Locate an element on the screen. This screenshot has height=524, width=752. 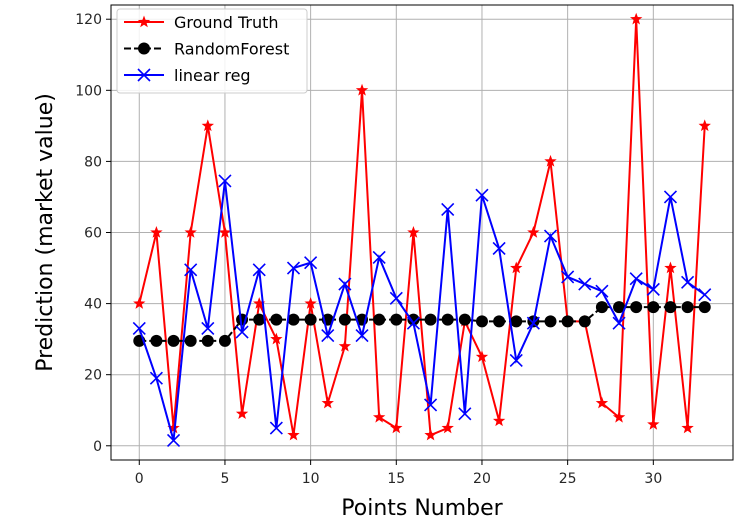
x-axis: 0 5 10 15 20 25 30 is located at coordinates (398, 473).